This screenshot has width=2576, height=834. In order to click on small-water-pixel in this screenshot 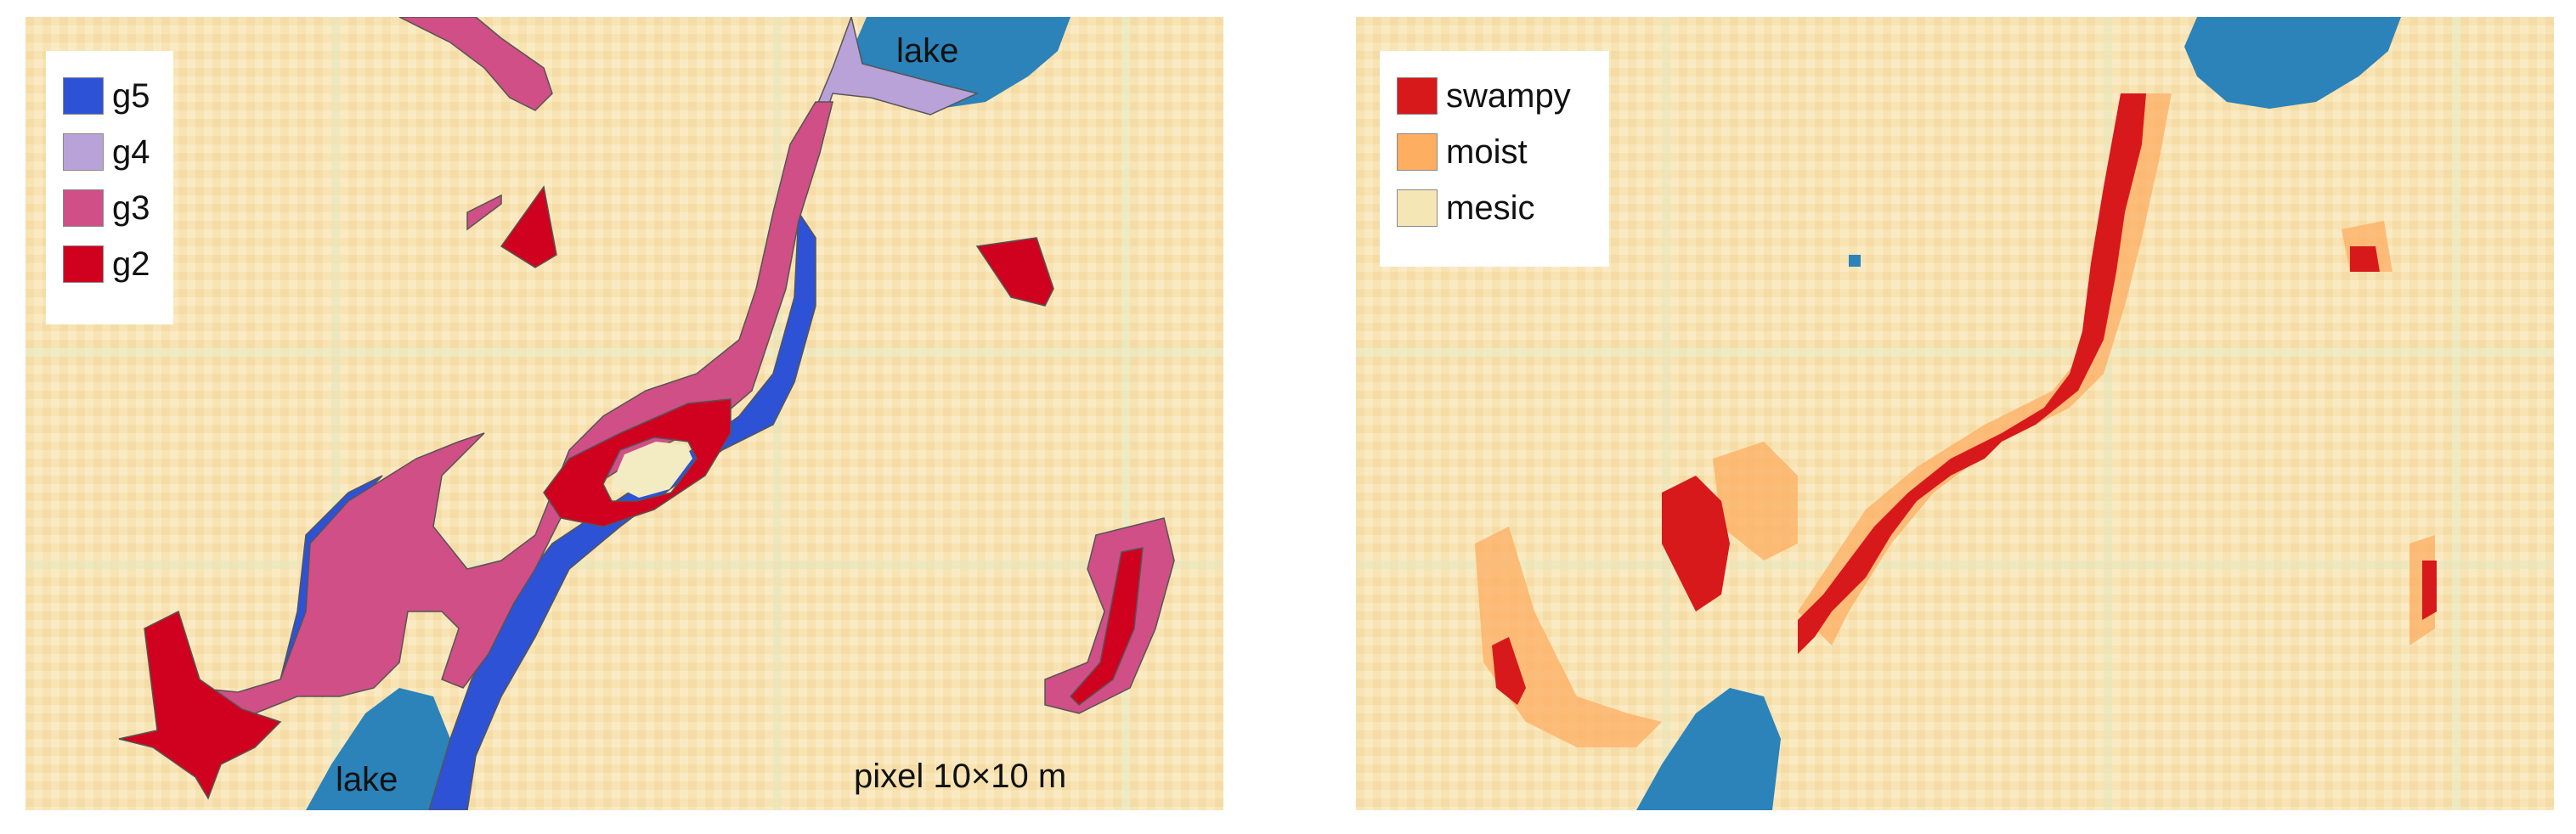, I will do `click(1855, 261)`.